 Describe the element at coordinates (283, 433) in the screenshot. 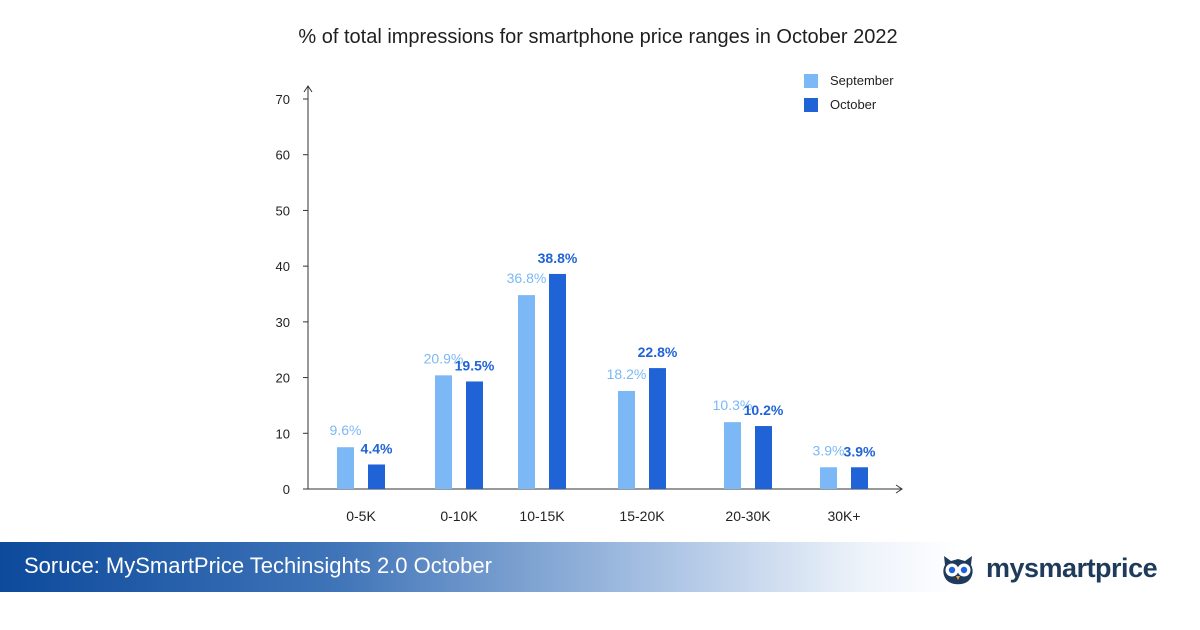

I see `y-tick-label: 10` at that location.